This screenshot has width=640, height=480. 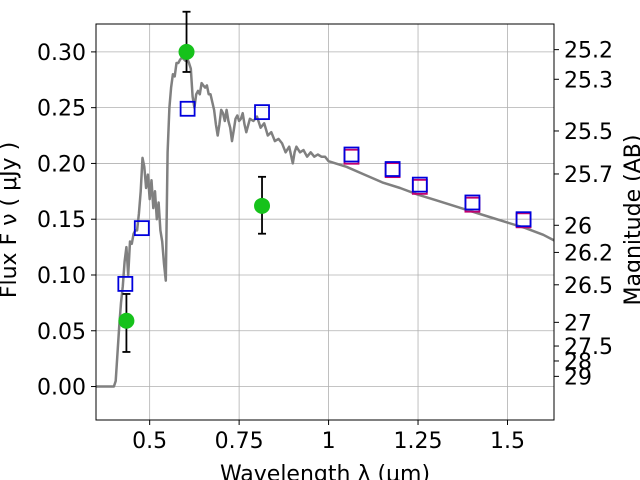 I want to click on y-tick-label: 0.25, so click(x=61, y=109).